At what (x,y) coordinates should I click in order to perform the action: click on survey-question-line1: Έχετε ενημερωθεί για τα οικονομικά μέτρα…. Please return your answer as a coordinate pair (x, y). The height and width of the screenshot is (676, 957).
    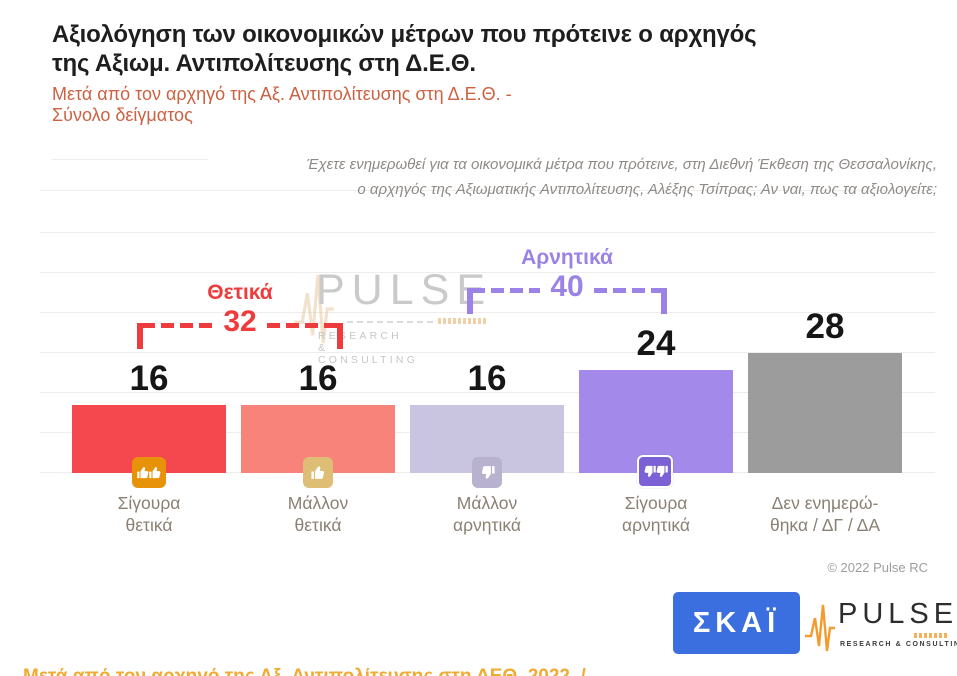
    Looking at the image, I should click on (621, 164).